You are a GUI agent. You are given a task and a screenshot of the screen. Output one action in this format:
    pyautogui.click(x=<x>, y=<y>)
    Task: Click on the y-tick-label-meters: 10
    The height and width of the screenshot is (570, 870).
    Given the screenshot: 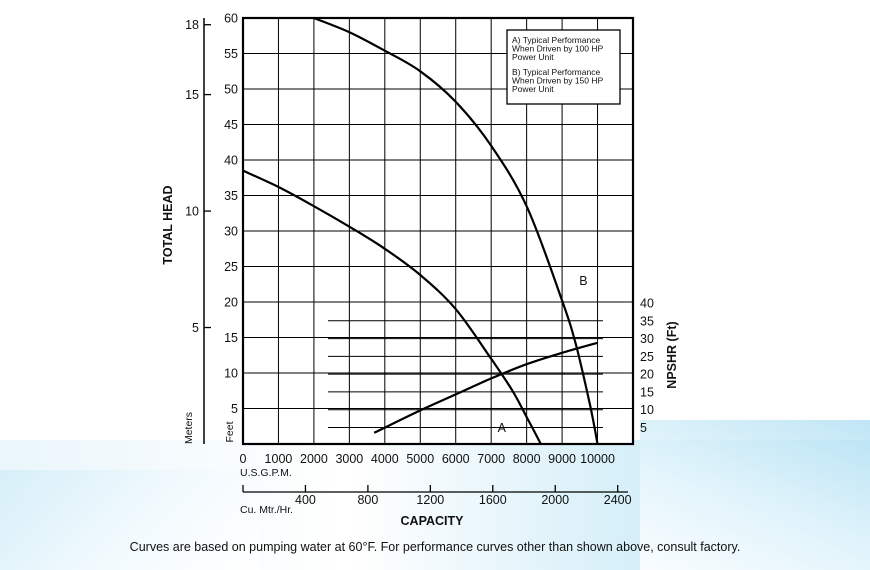 What is the action you would take?
    pyautogui.click(x=192, y=212)
    